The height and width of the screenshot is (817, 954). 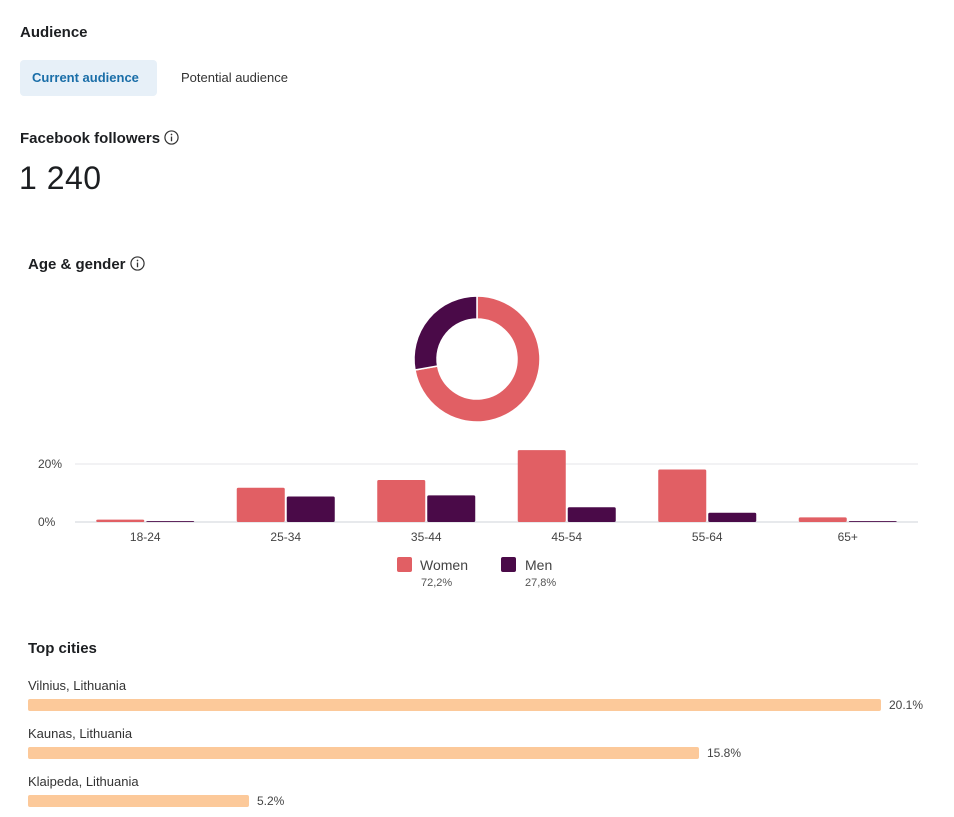 What do you see at coordinates (724, 753) in the screenshot?
I see `city-percent: 15.8%` at bounding box center [724, 753].